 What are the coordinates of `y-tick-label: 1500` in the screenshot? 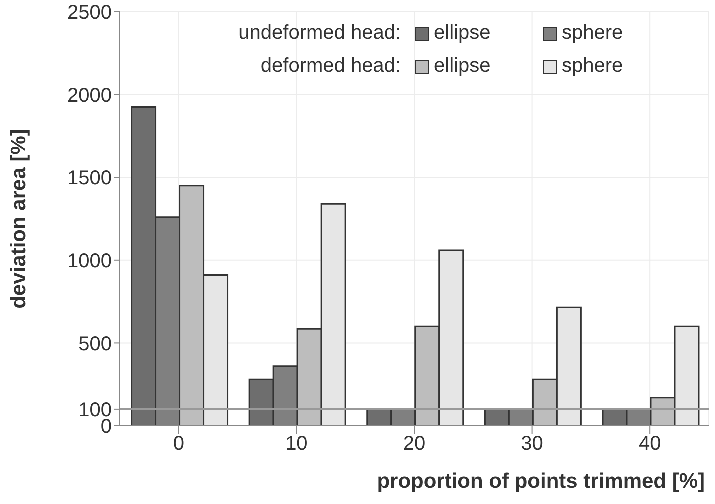 It's located at (90, 179).